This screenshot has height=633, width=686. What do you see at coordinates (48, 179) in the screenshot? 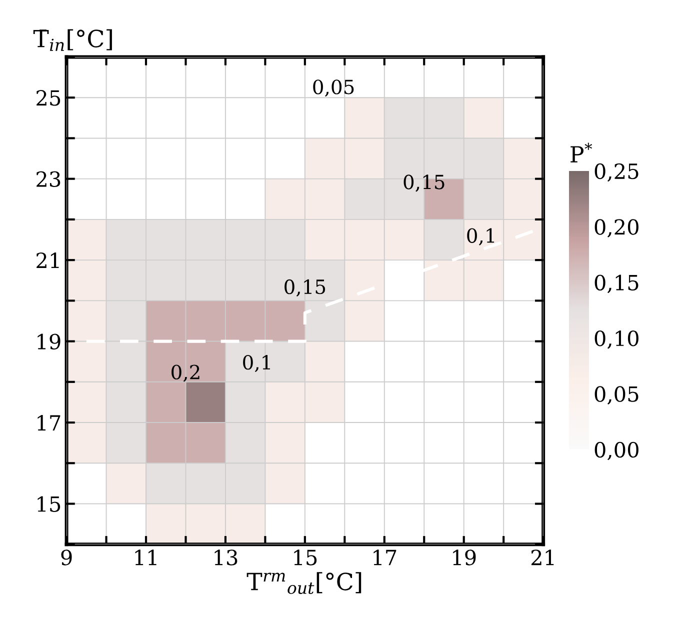
I see `y-tick-label: 23` at bounding box center [48, 179].